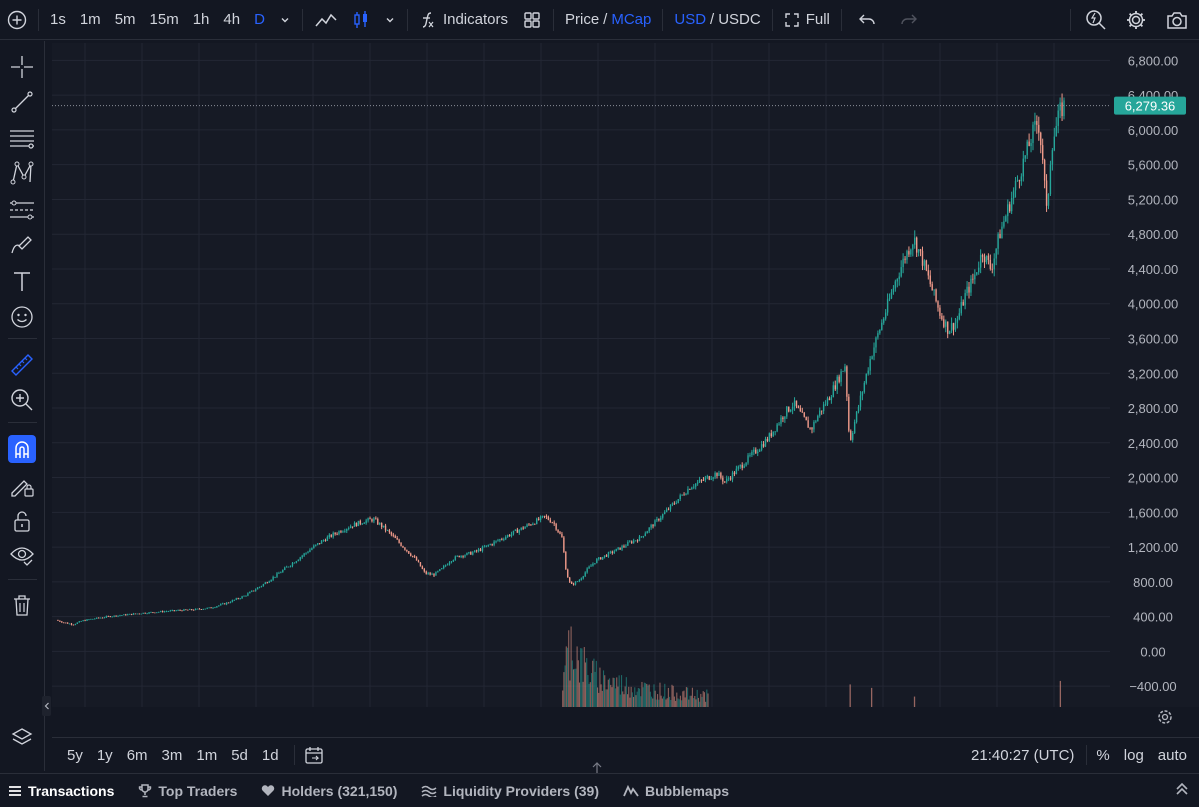 Image resolution: width=1199 pixels, height=807 pixels. Describe the element at coordinates (46, 706) in the screenshot. I see `sidebar-collapse-handle` at that location.